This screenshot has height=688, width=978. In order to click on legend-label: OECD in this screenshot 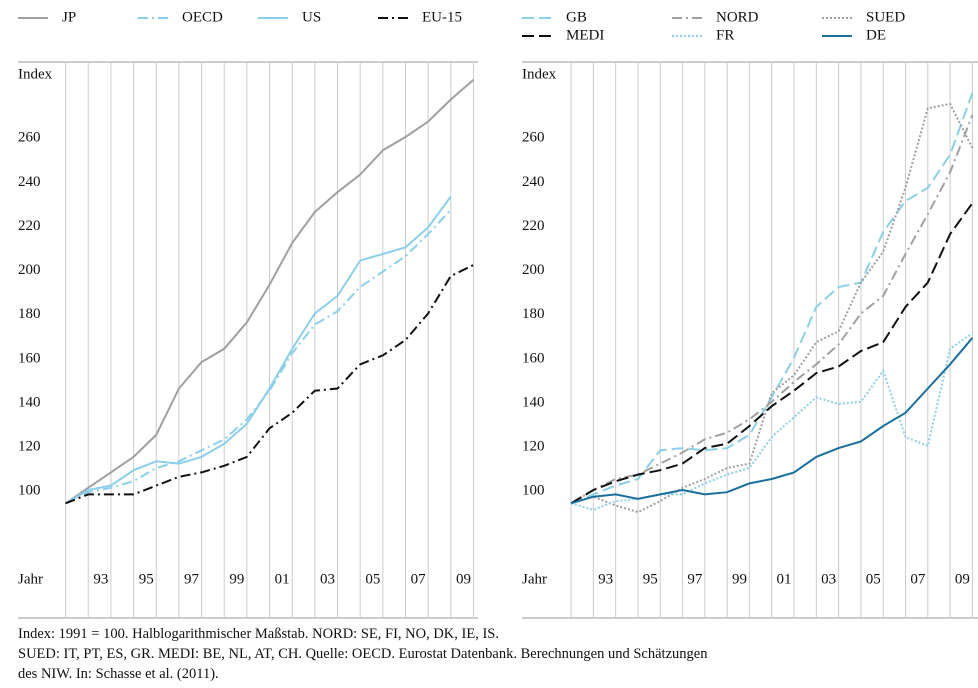, I will do `click(202, 17)`.